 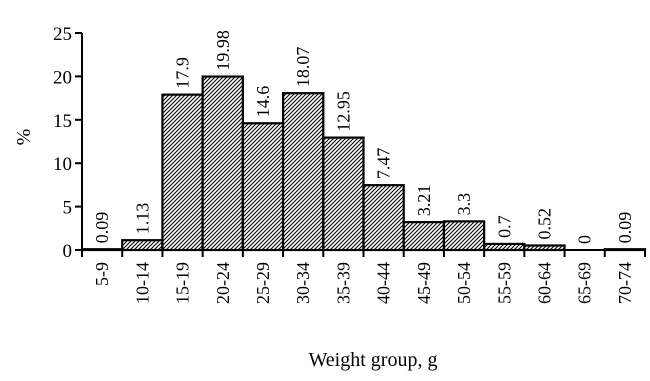 I want to click on x-tick-label: 15-19, so click(x=183, y=283).